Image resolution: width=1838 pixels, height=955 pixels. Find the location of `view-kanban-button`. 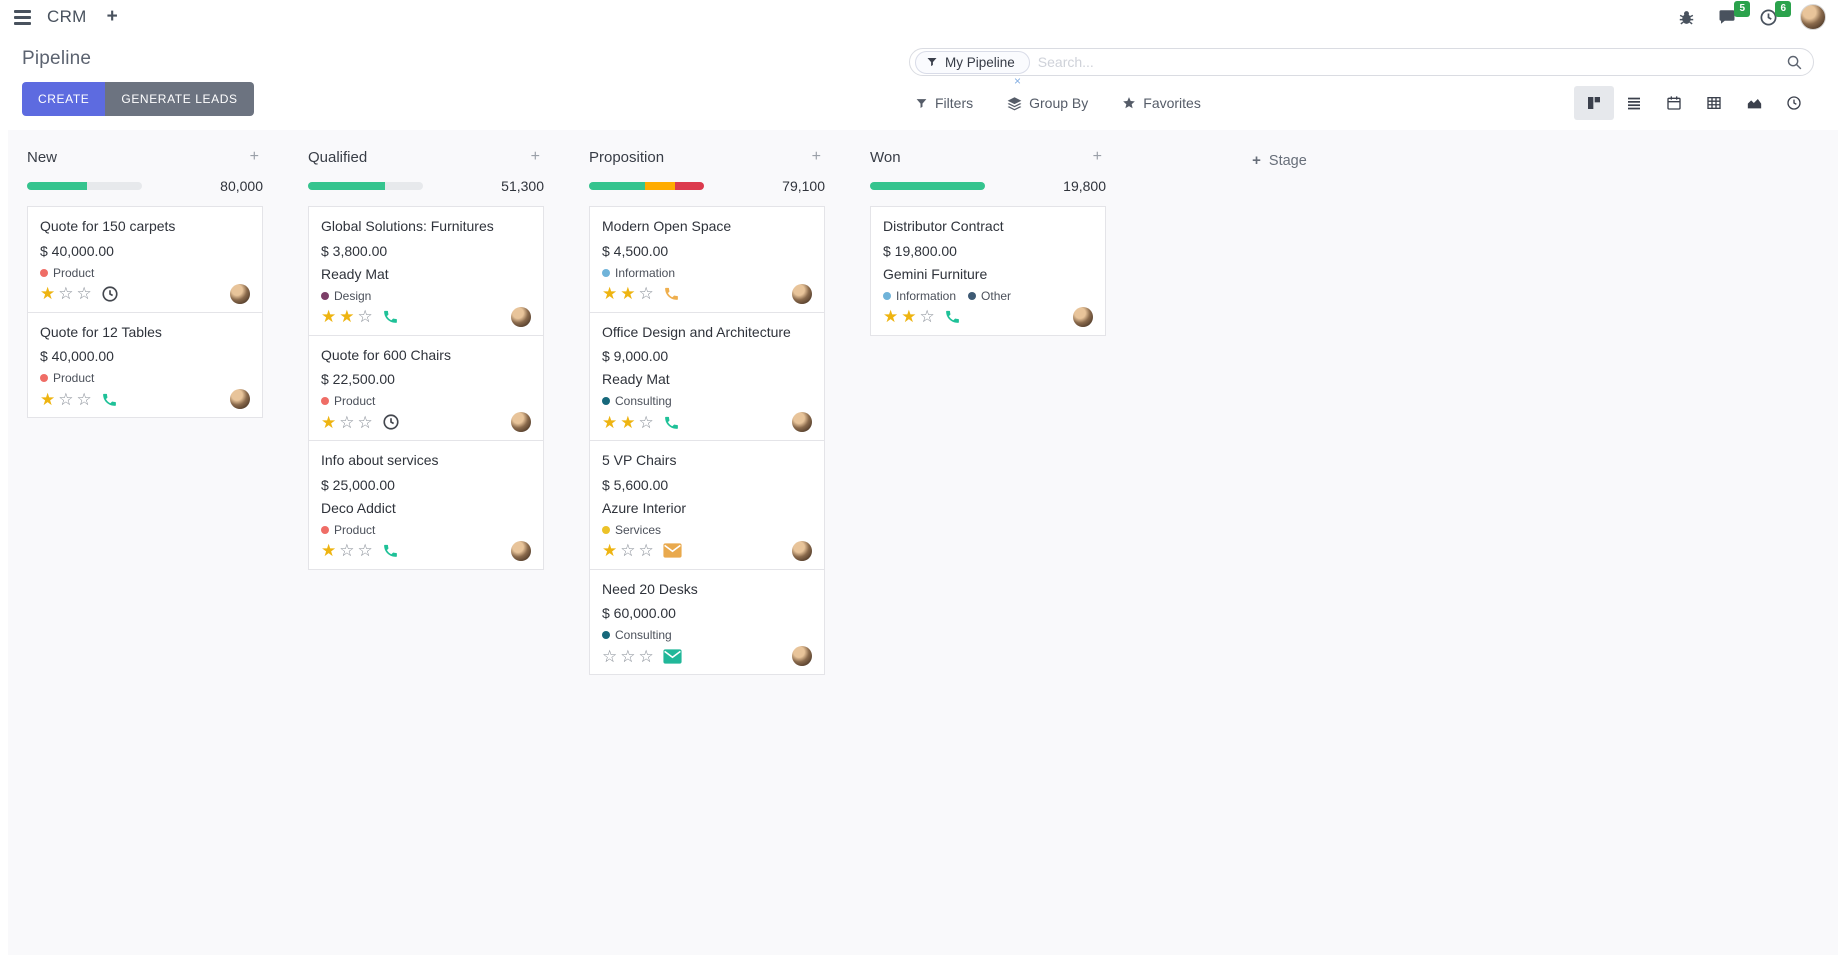

view-kanban-button is located at coordinates (1594, 103).